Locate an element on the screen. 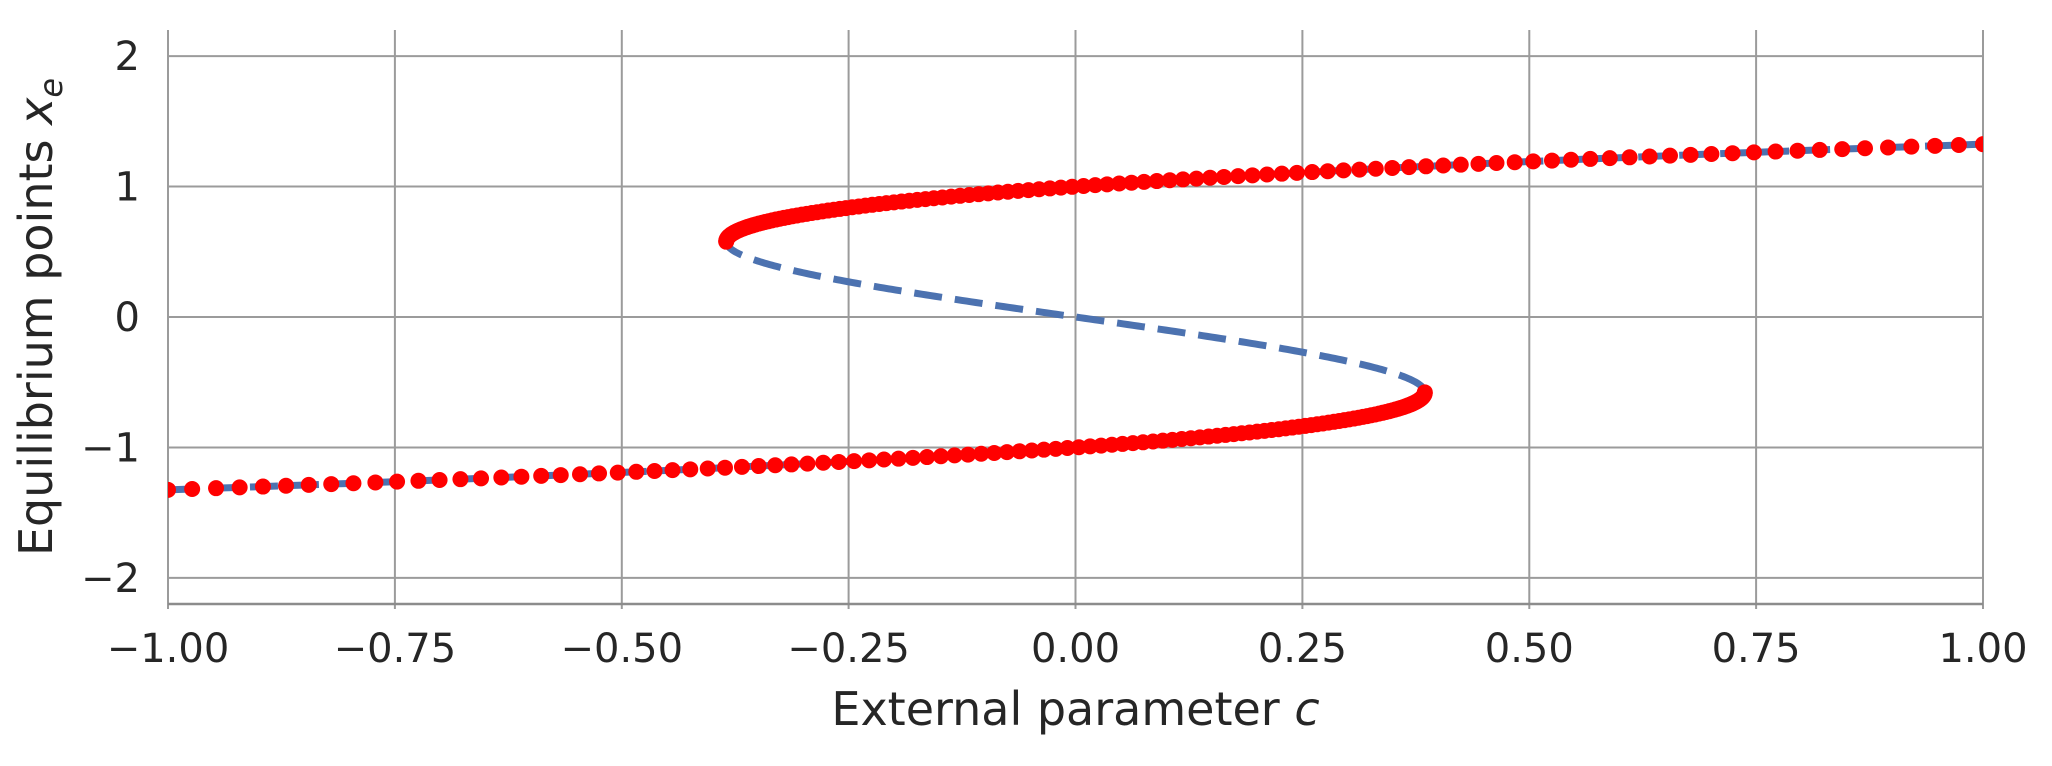  svg-text: −0.50 is located at coordinates (622, 649).